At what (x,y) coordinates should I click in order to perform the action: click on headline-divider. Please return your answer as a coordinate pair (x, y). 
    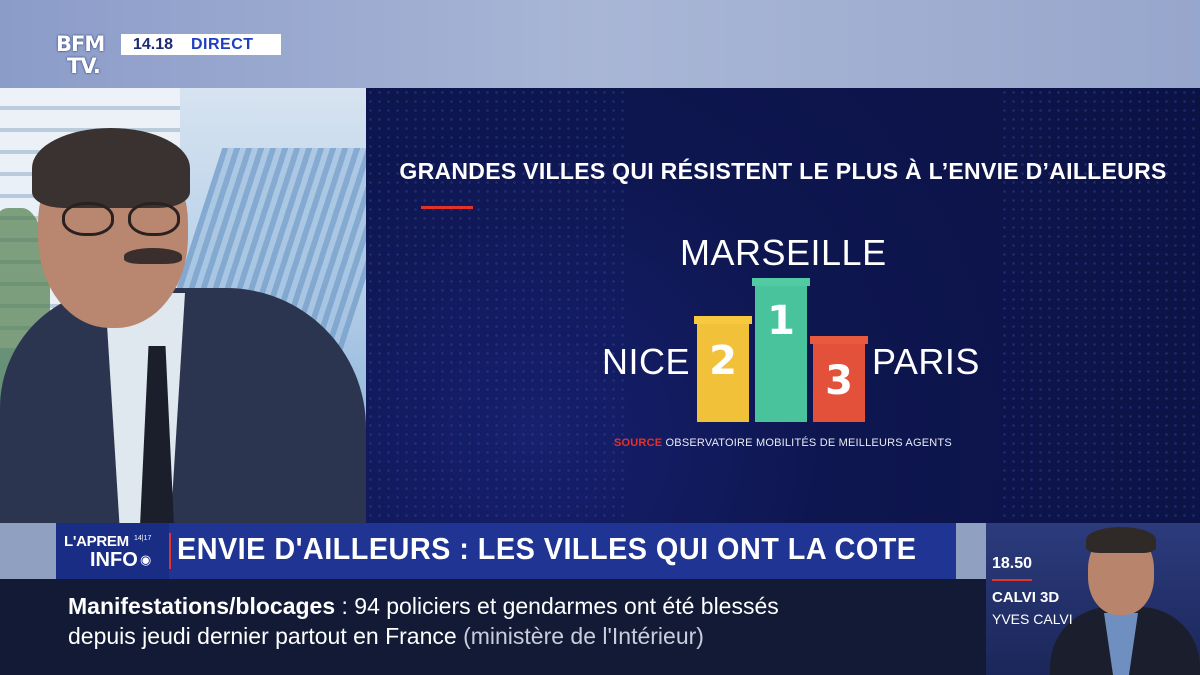
    Looking at the image, I should click on (170, 551).